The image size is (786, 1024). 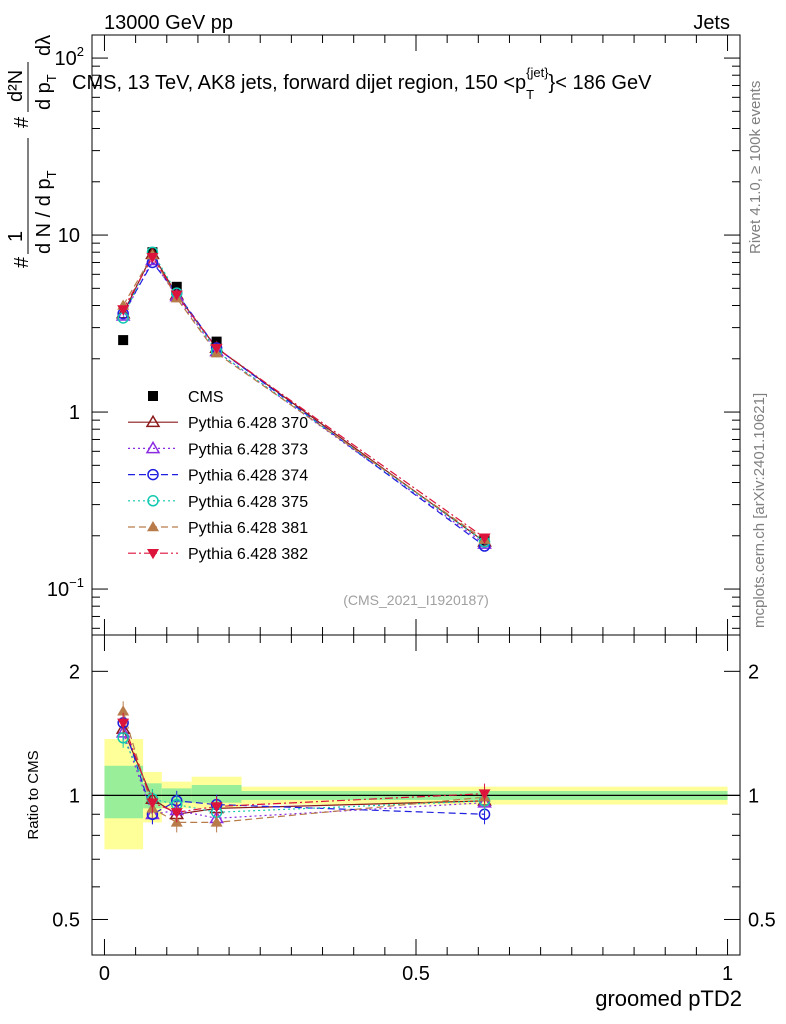 I want to click on header-left: 13000 GeV pp, so click(x=168, y=23).